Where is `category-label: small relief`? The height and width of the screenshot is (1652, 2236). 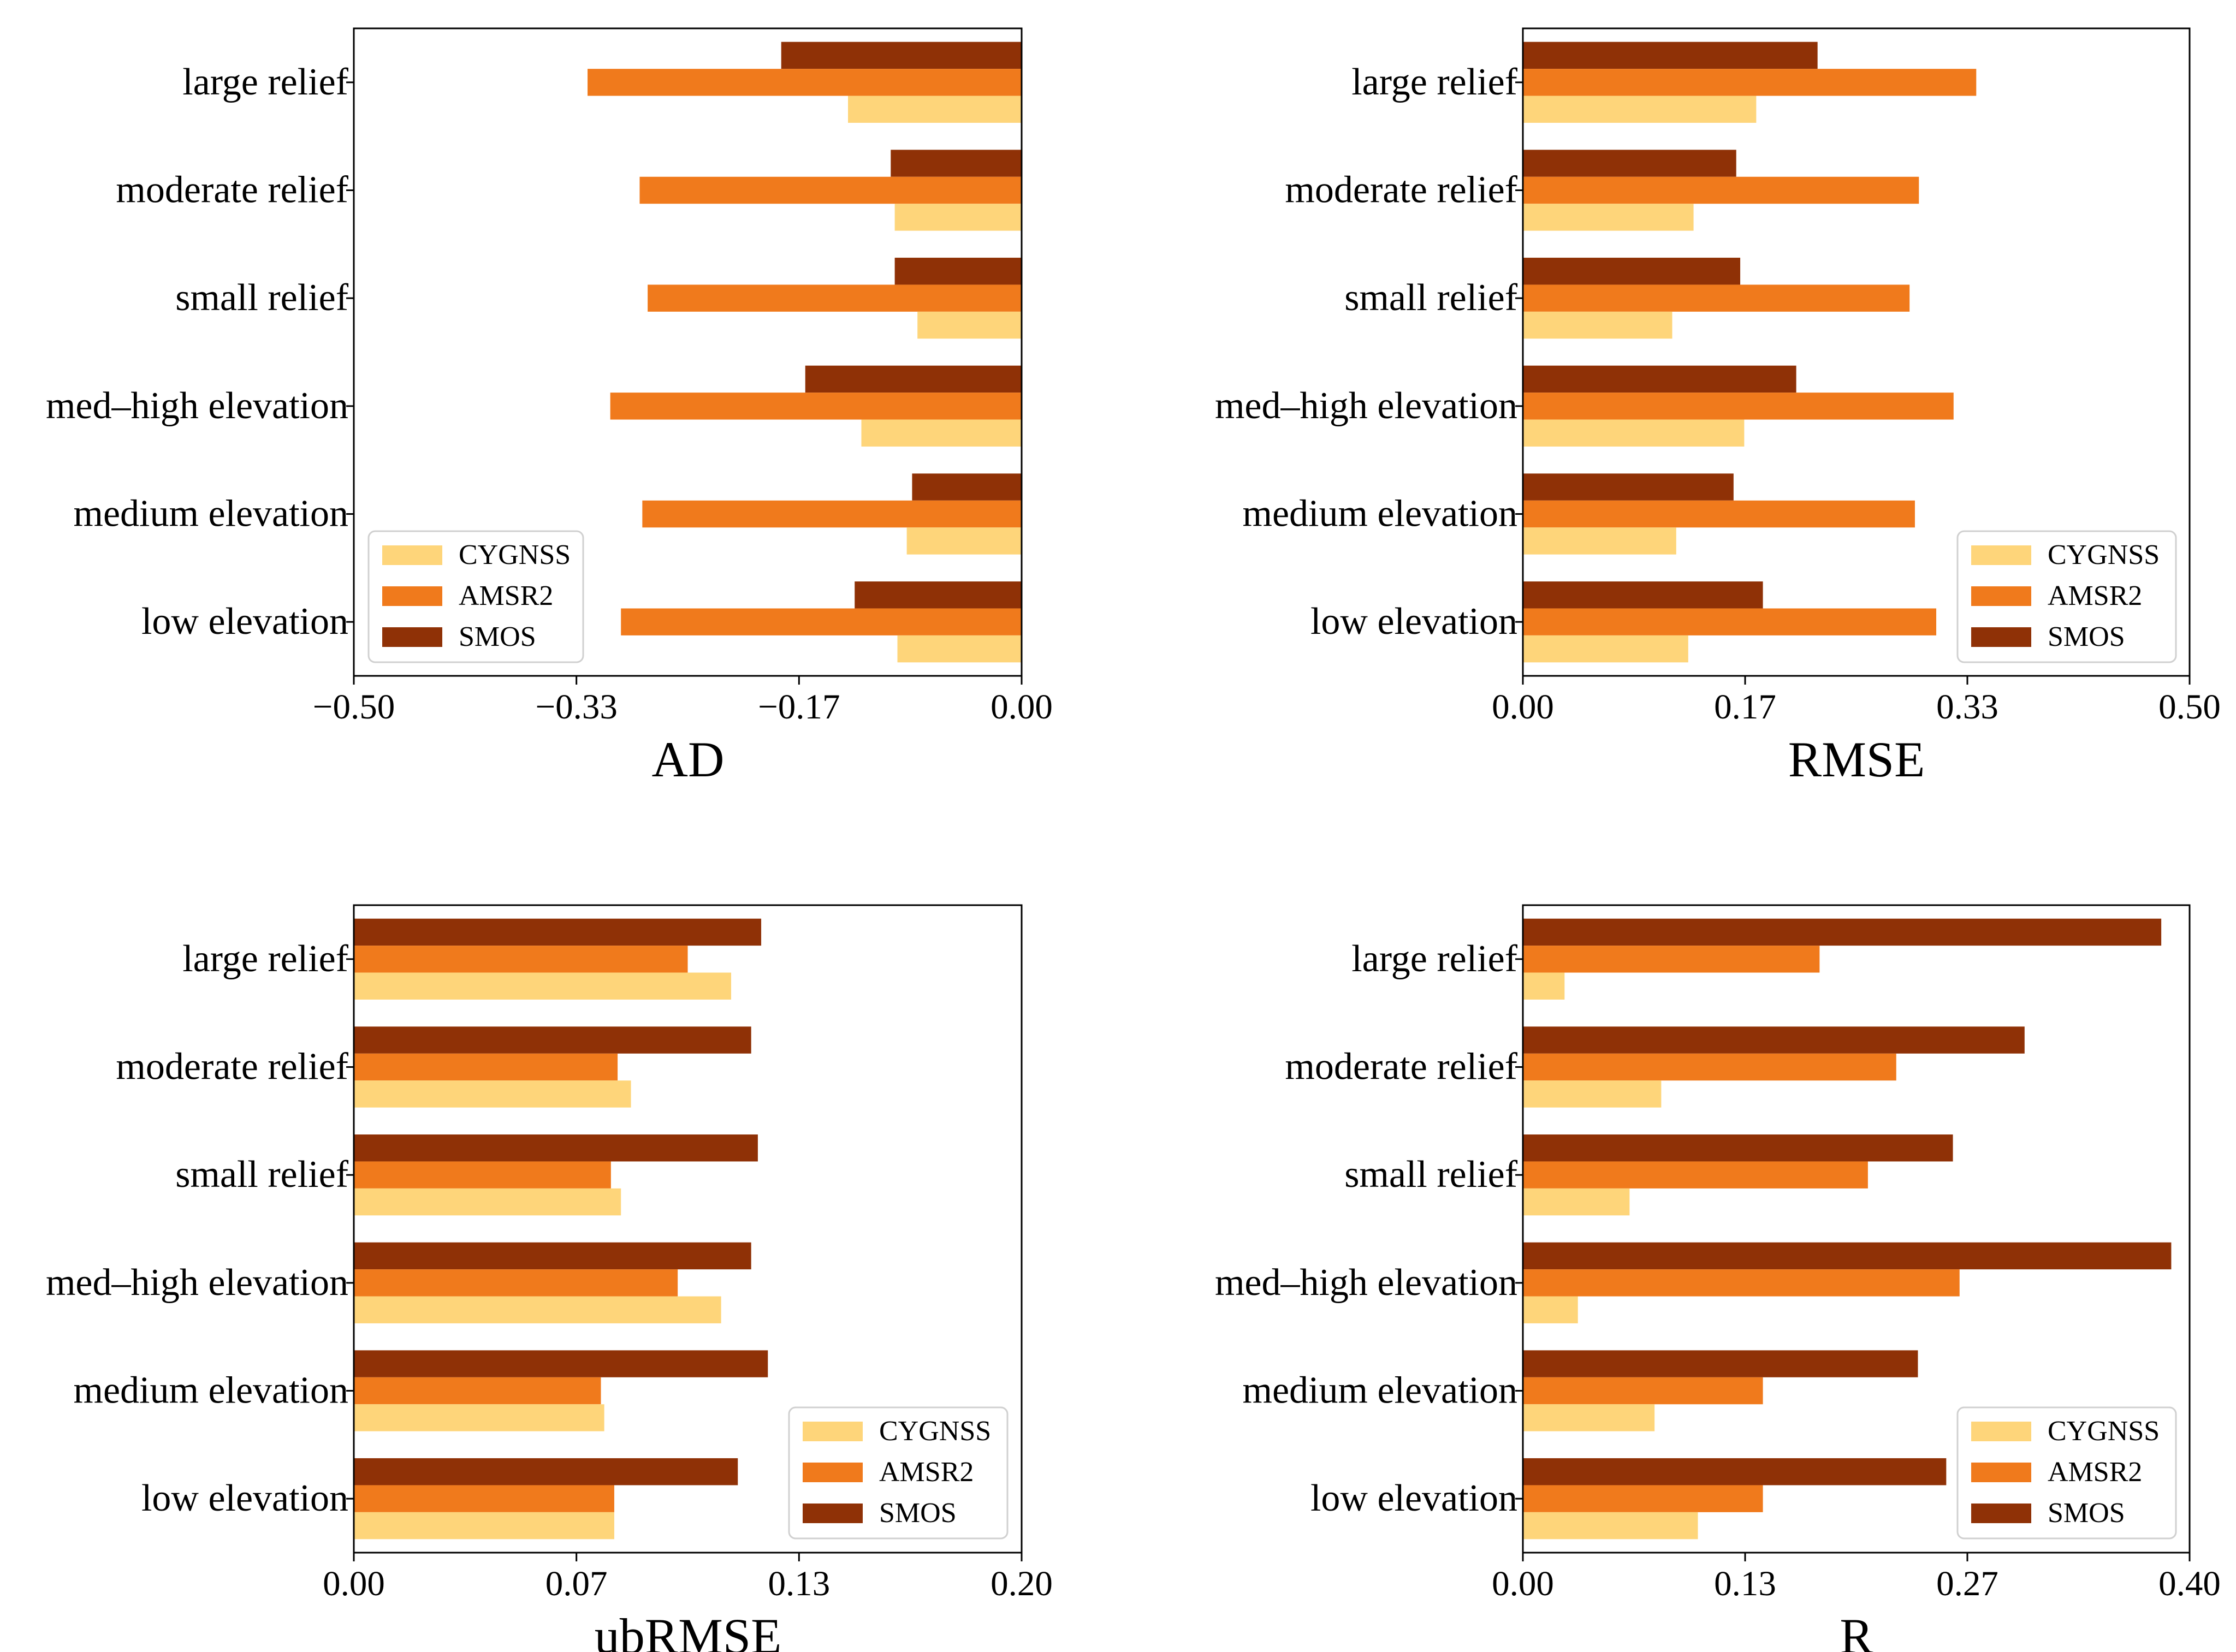 category-label: small relief is located at coordinates (262, 298).